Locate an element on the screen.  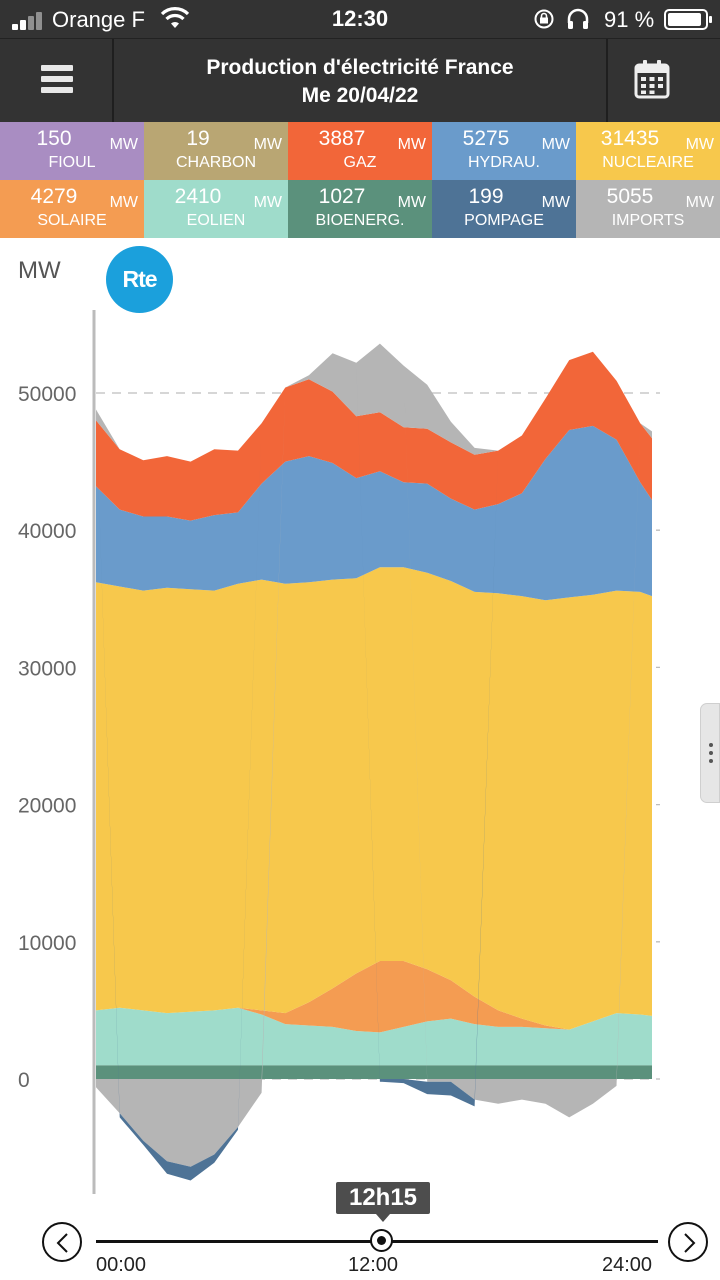
area-solaire is located at coordinates (374, 997).